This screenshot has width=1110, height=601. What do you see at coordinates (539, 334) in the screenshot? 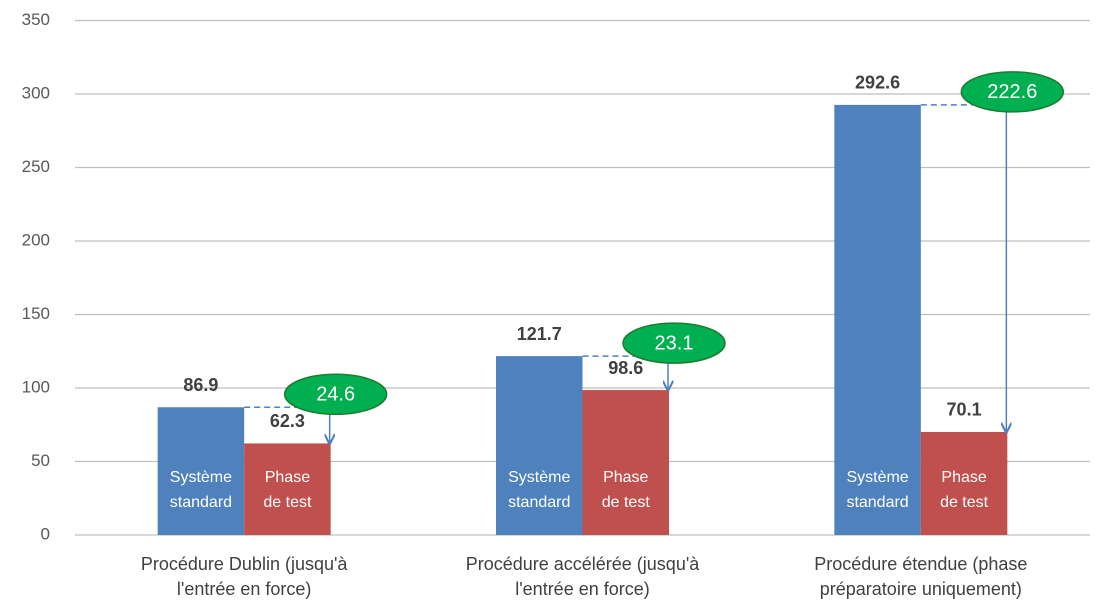
I see `value-label: 121.7` at bounding box center [539, 334].